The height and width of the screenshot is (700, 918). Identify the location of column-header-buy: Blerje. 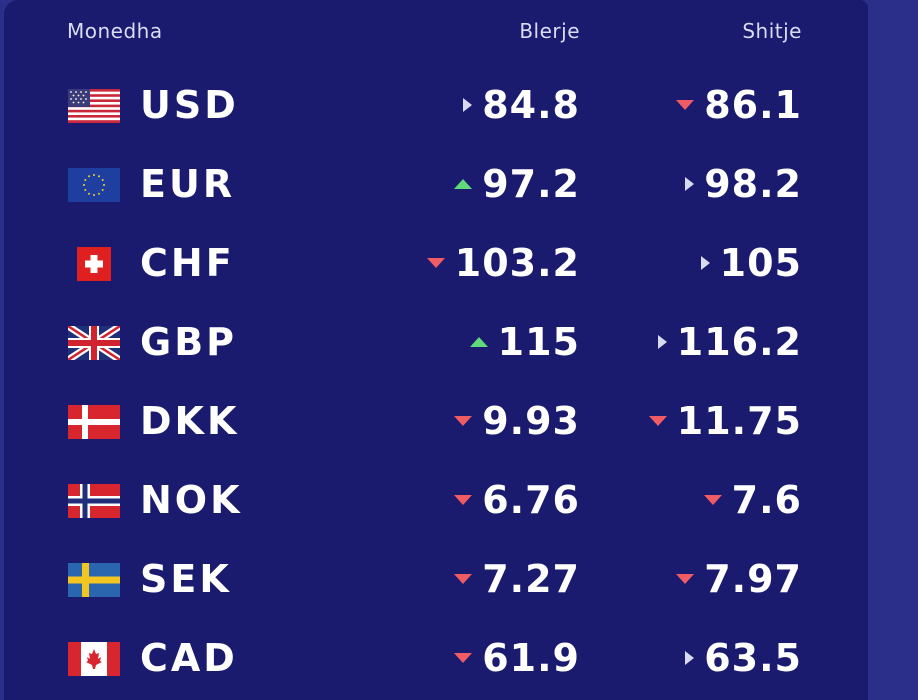
(549, 31).